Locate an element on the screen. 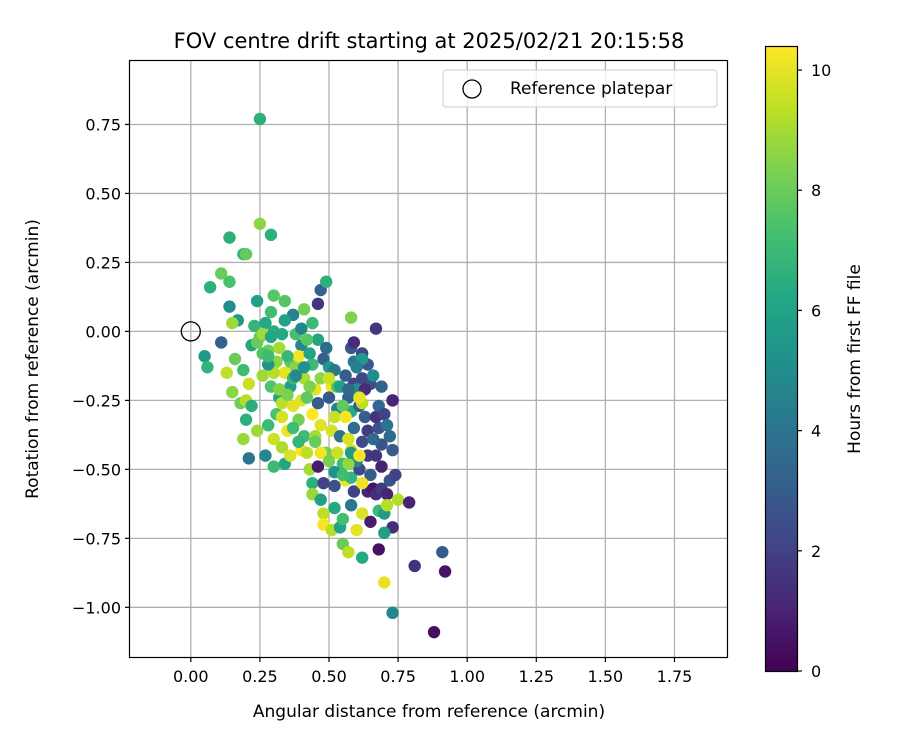 This screenshot has width=900, height=750. colorbar-tick-label: 0 is located at coordinates (816, 671).